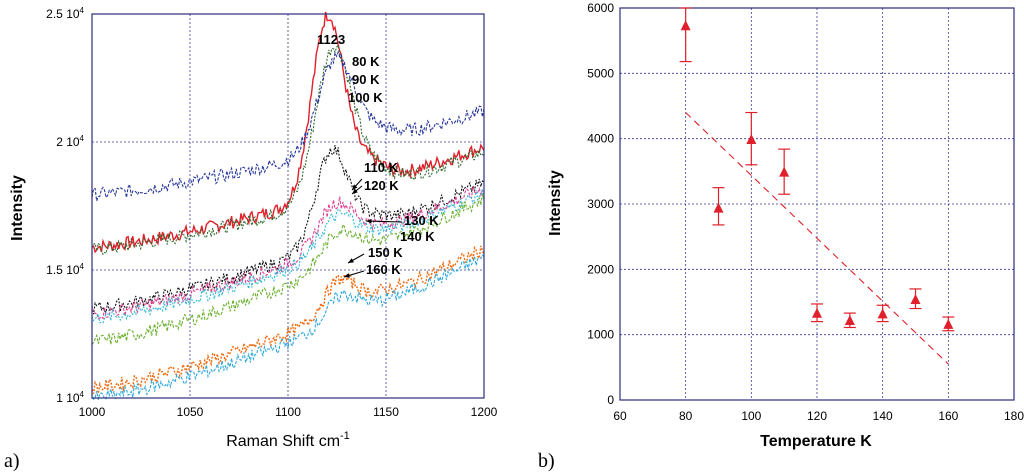 This screenshot has width=1024, height=473. I want to click on panel-b-label: b), so click(546, 461).